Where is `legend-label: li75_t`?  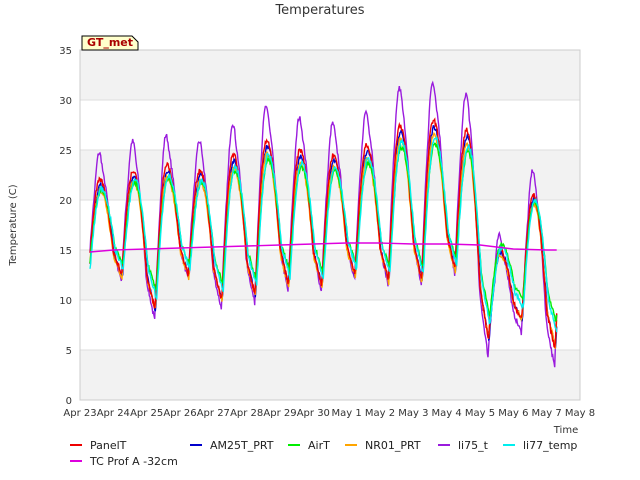
legend-label: li75_t is located at coordinates (473, 445).